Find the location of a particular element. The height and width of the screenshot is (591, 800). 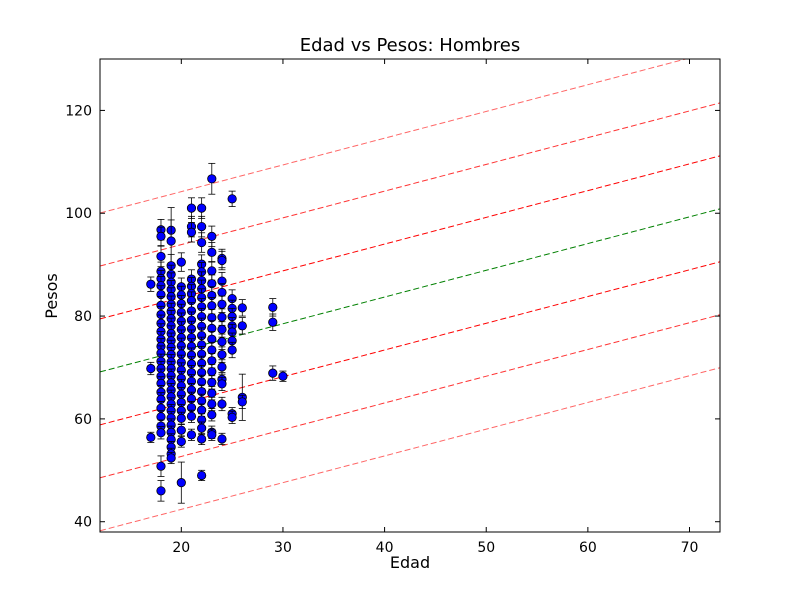

x-axis-label: Edad is located at coordinates (410, 562).